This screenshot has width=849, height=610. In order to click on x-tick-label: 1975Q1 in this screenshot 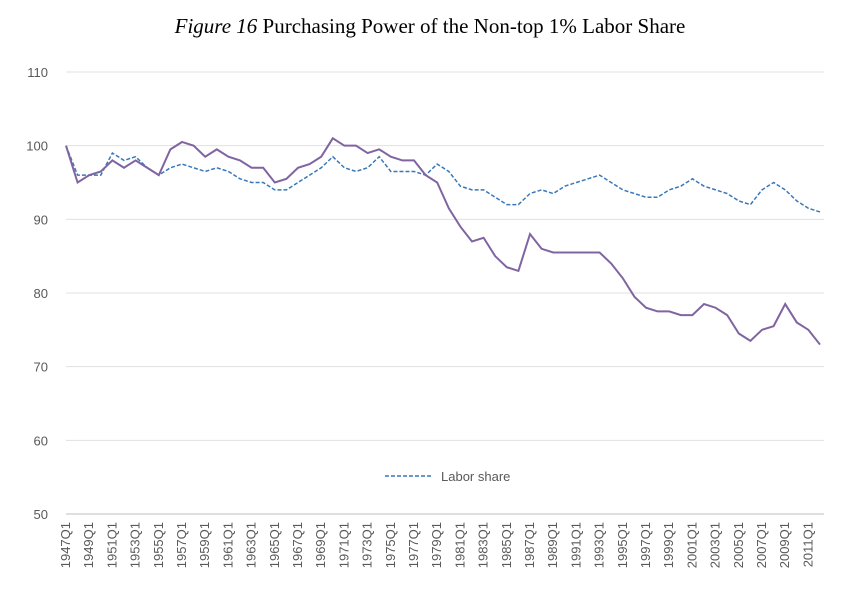, I will do `click(390, 545)`.